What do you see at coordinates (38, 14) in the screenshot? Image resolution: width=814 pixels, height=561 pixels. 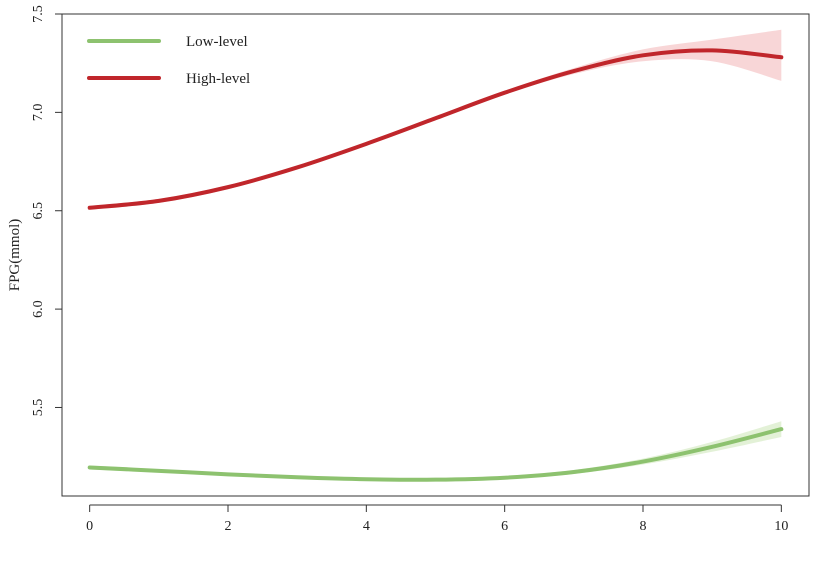 I see `y-tick-label: 7.5` at bounding box center [38, 14].